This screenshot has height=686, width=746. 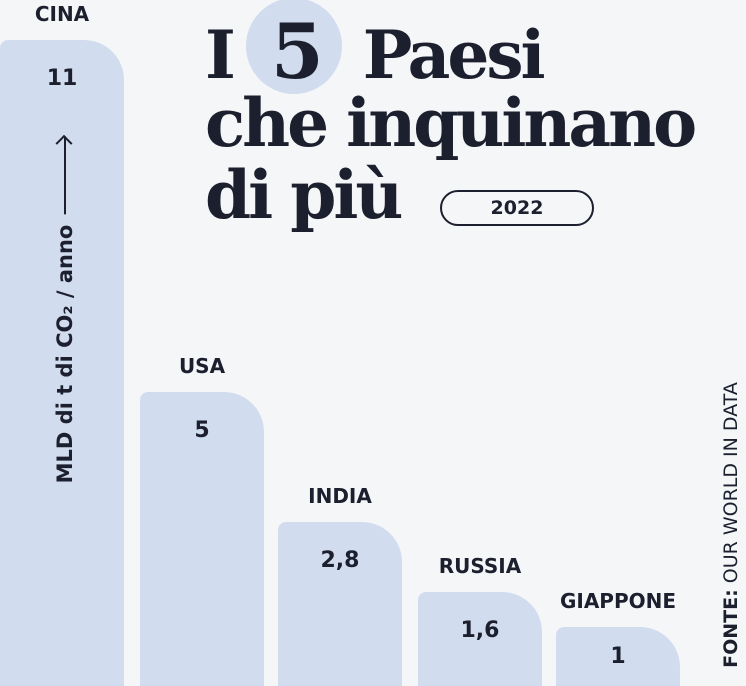 I want to click on source-note: FONTE: OUR WORLD IN DATA, so click(x=731, y=525).